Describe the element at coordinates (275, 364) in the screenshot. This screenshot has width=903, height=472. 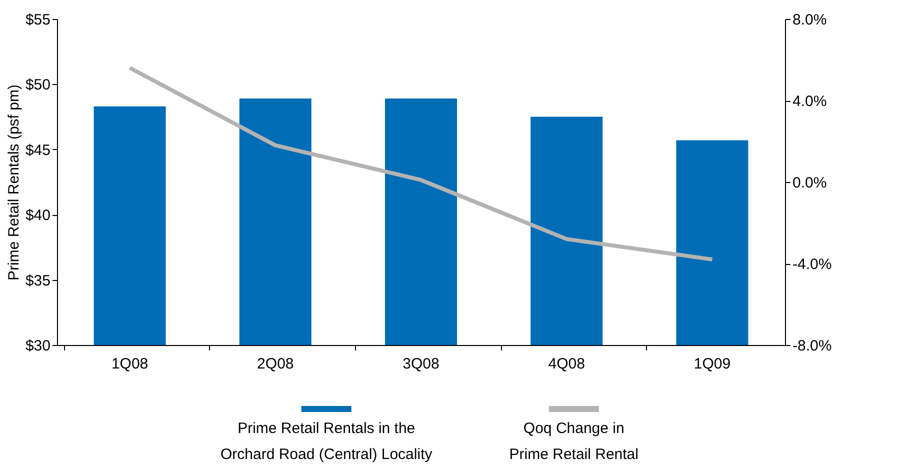
I see `x-tick-label: 2Q08` at that location.